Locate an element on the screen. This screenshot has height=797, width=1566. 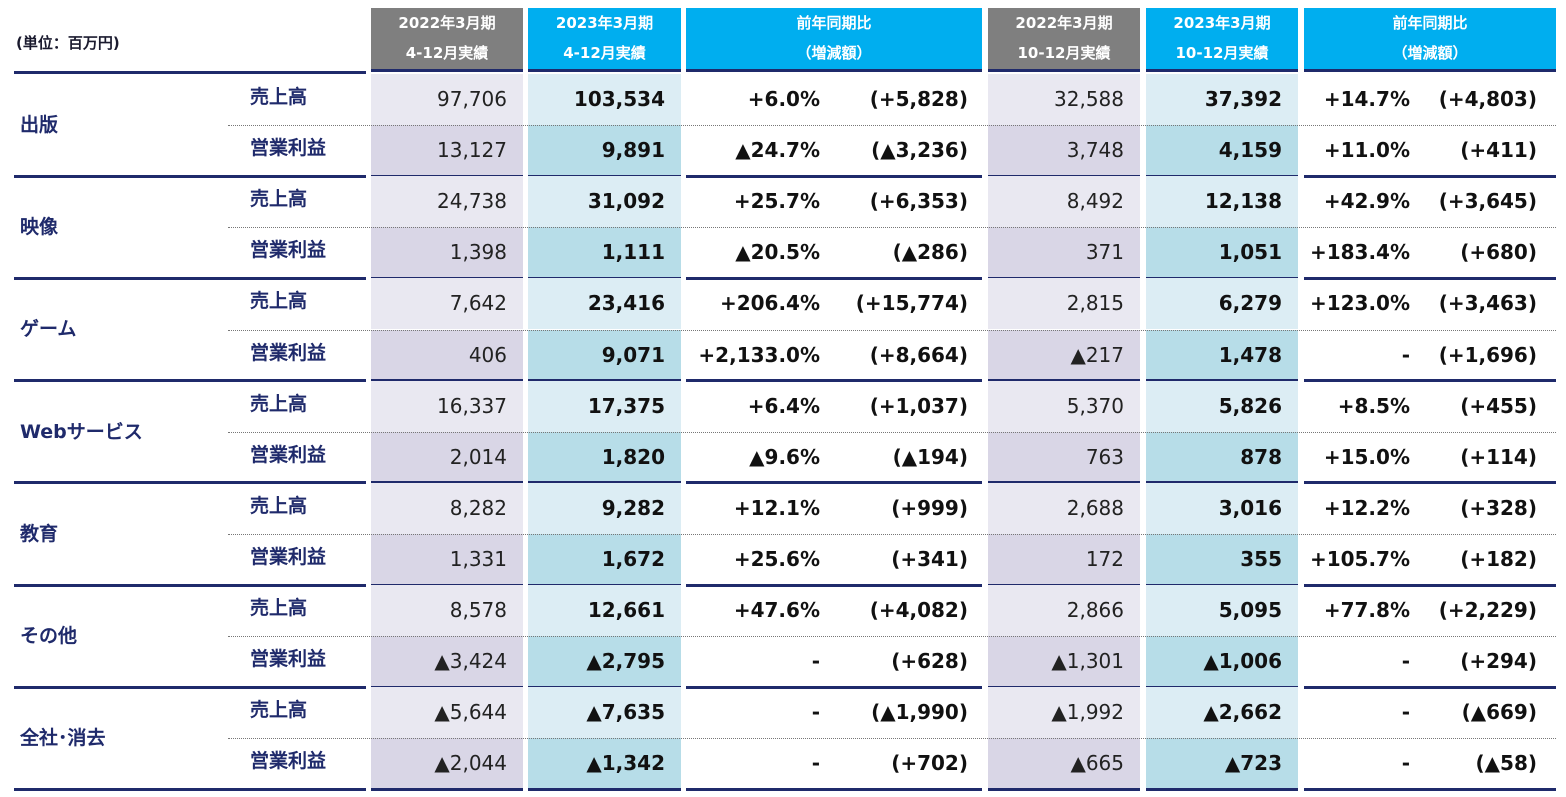
change-cell: (+328) is located at coordinates (1498, 507).